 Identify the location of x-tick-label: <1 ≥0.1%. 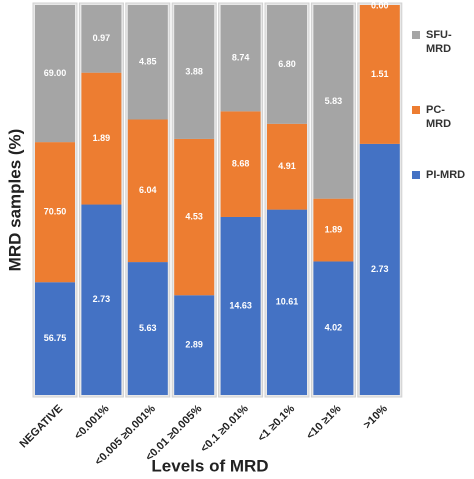
(277, 424).